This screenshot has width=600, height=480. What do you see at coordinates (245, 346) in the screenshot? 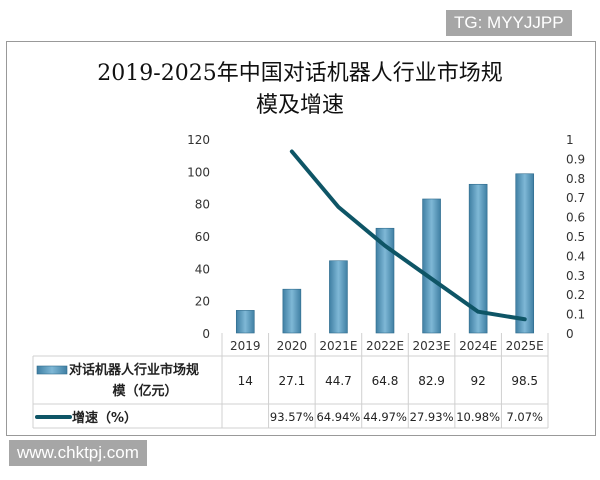
I see `category-label: 2019` at bounding box center [245, 346].